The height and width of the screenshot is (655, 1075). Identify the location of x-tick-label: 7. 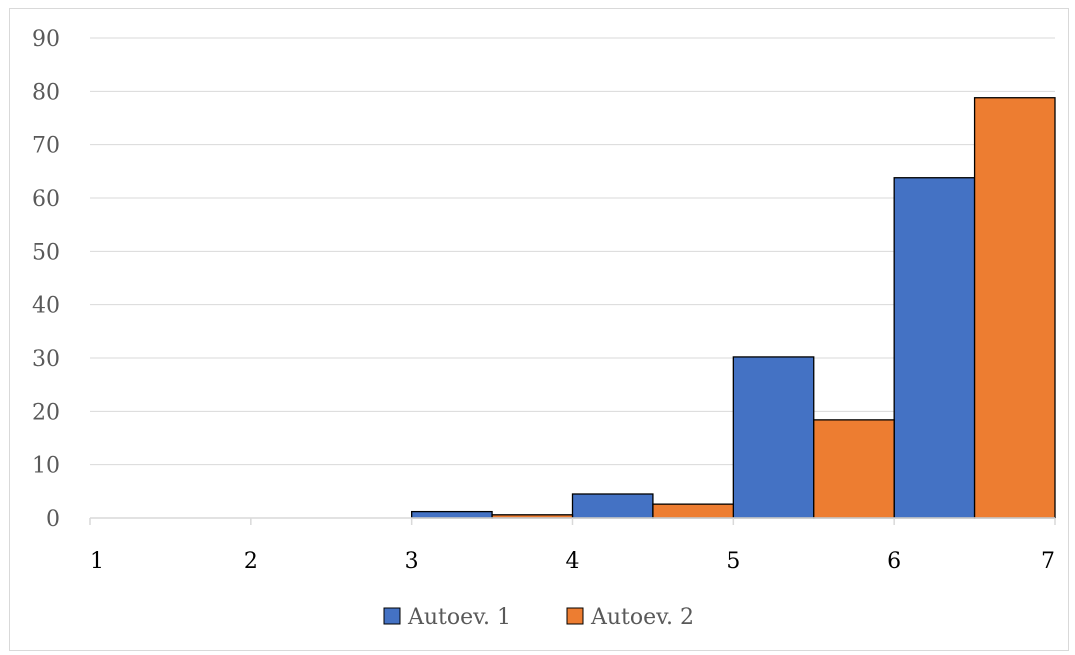
(1048, 561).